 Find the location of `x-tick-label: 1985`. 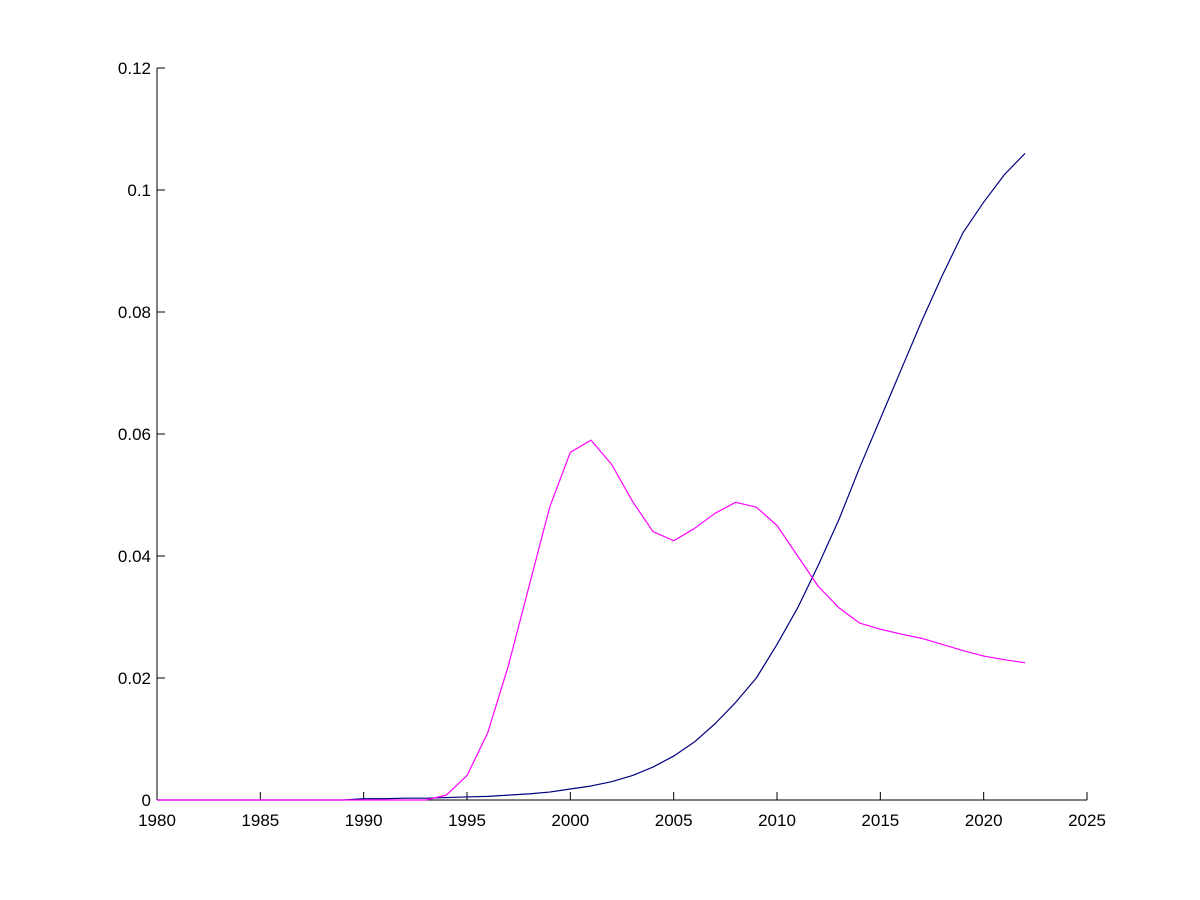

x-tick-label: 1985 is located at coordinates (260, 820).